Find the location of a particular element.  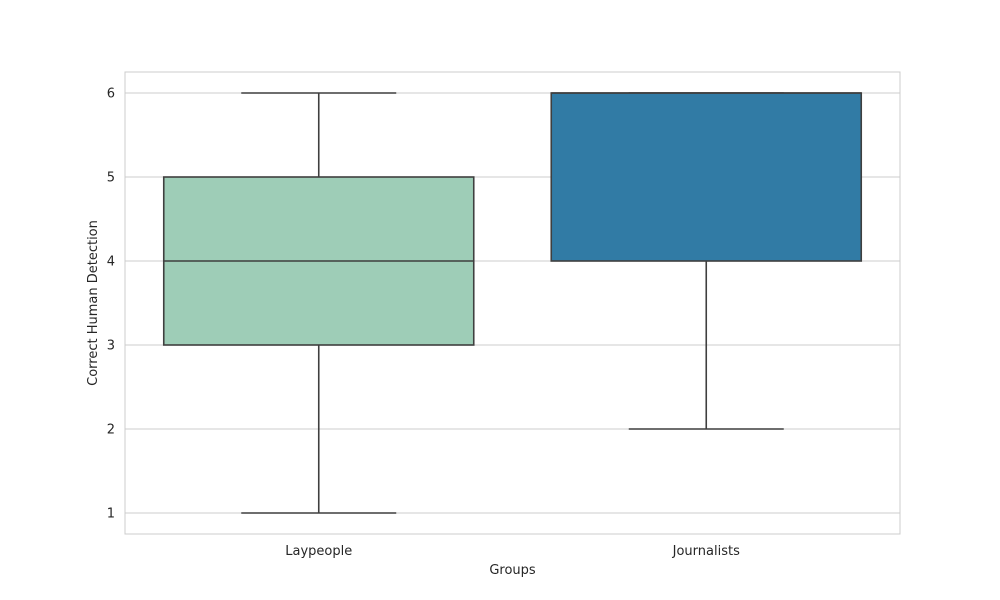

x-tick-labels: Laypeople Journalists is located at coordinates (512, 551).